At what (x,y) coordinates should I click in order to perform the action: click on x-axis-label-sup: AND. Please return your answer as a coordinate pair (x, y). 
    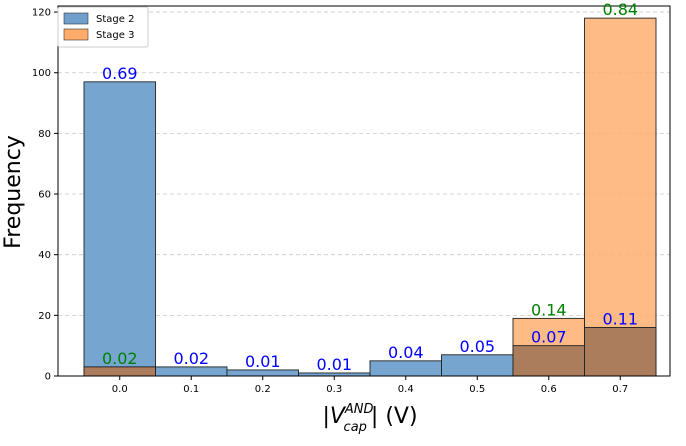
    Looking at the image, I should click on (359, 409).